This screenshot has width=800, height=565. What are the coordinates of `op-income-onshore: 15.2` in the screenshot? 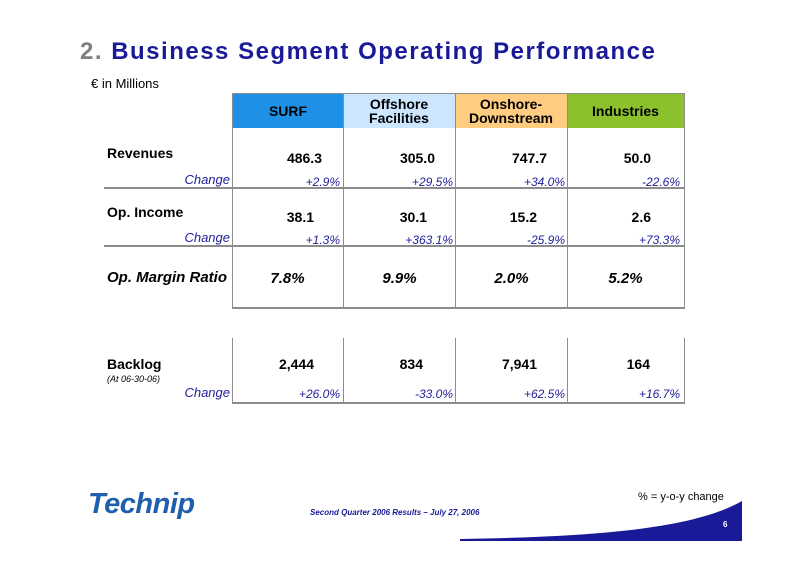 It's located at (523, 217).